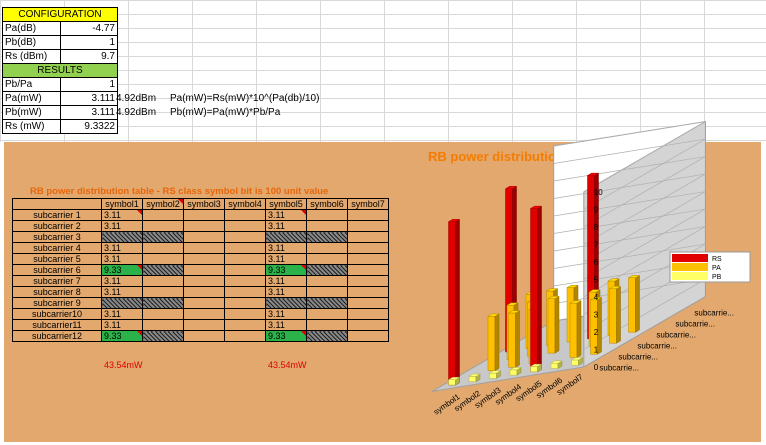 This screenshot has height=445, width=766. Describe the element at coordinates (596, 209) in the screenshot. I see `y-tick-label: 9` at that location.